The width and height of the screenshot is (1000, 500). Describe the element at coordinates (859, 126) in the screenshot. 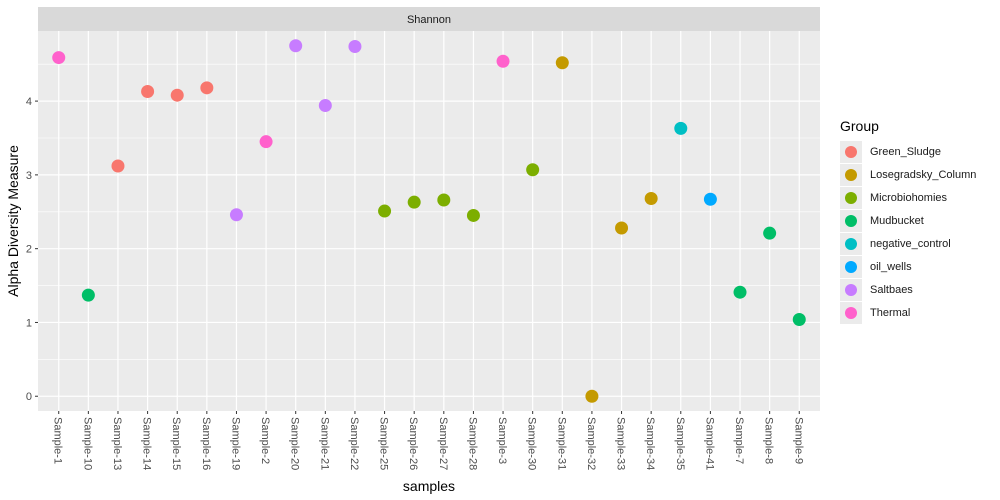

I see `legend-title: Group` at that location.